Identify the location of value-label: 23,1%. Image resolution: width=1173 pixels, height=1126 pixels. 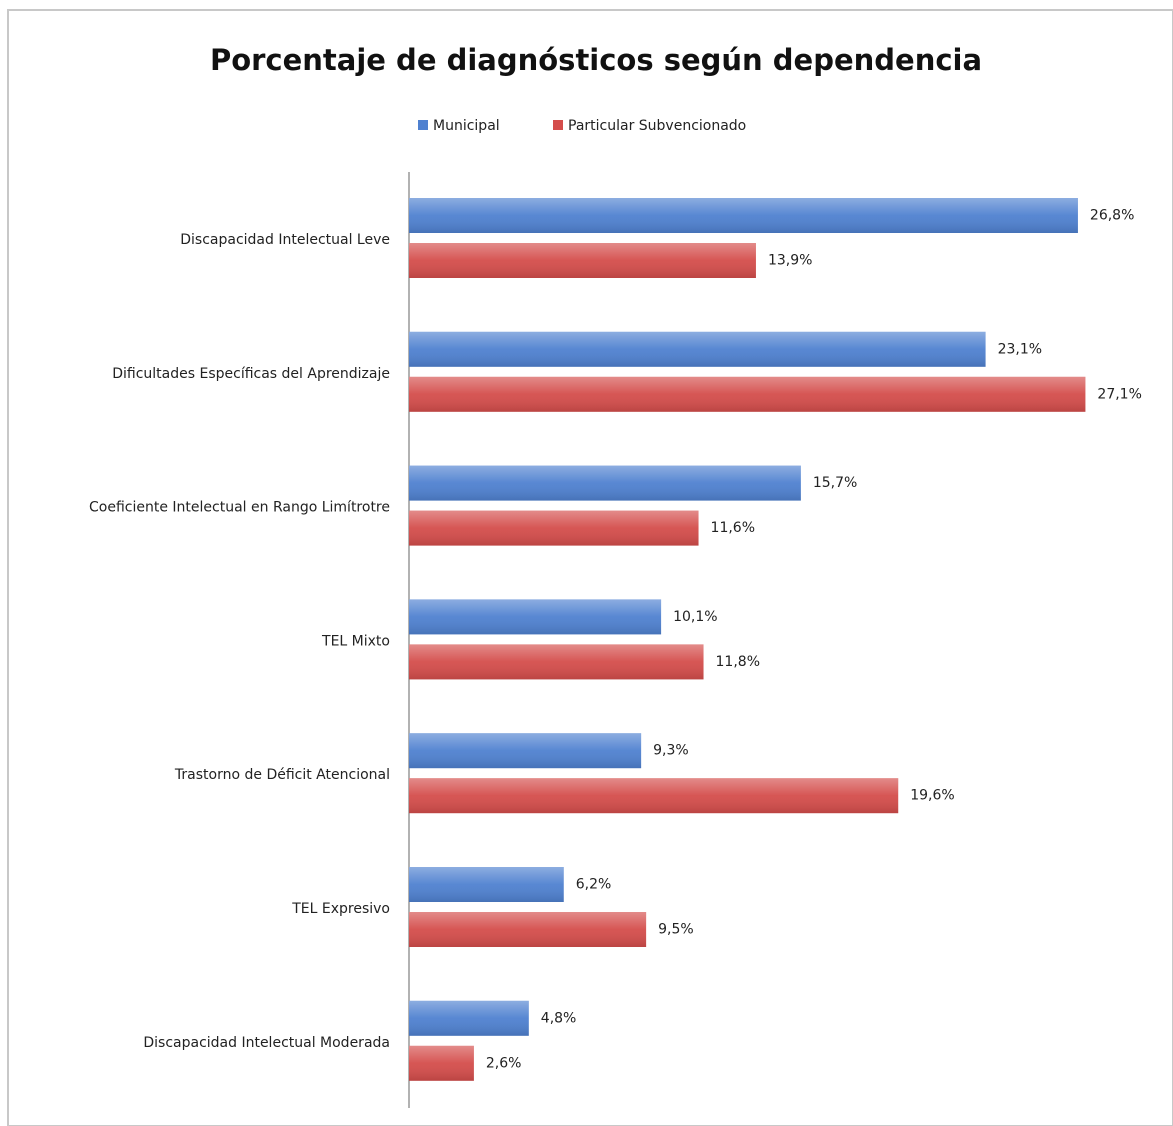
(1020, 349).